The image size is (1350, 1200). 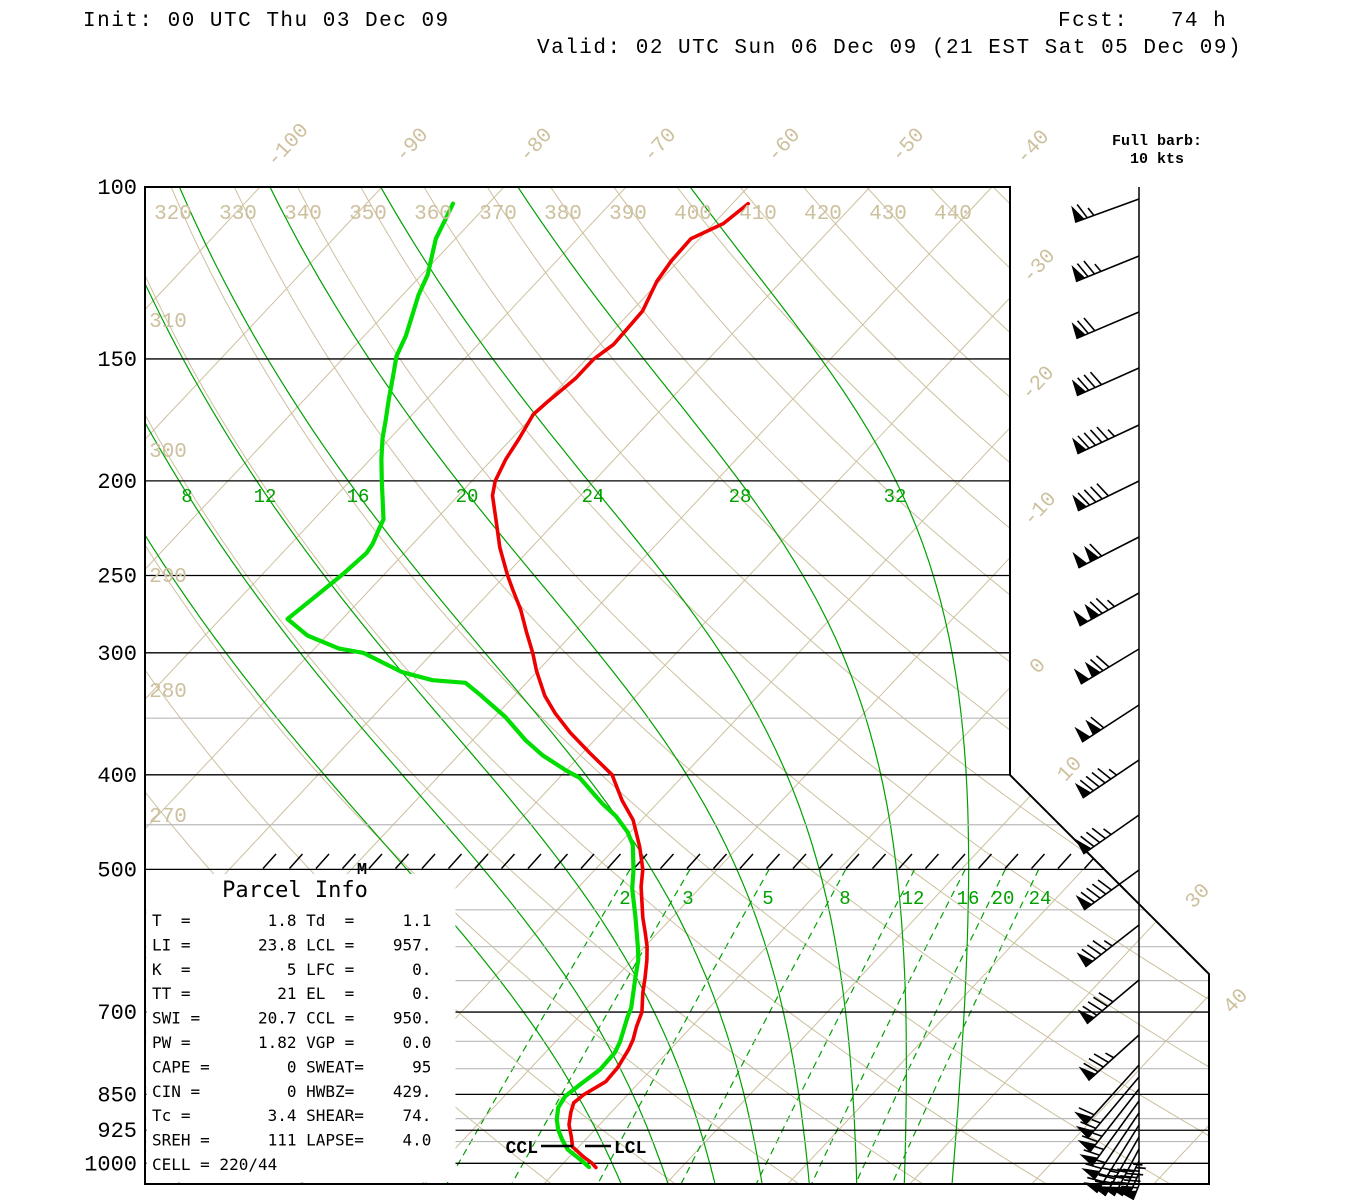 I want to click on dry-adiabat-label-top: 350, so click(x=368, y=214).